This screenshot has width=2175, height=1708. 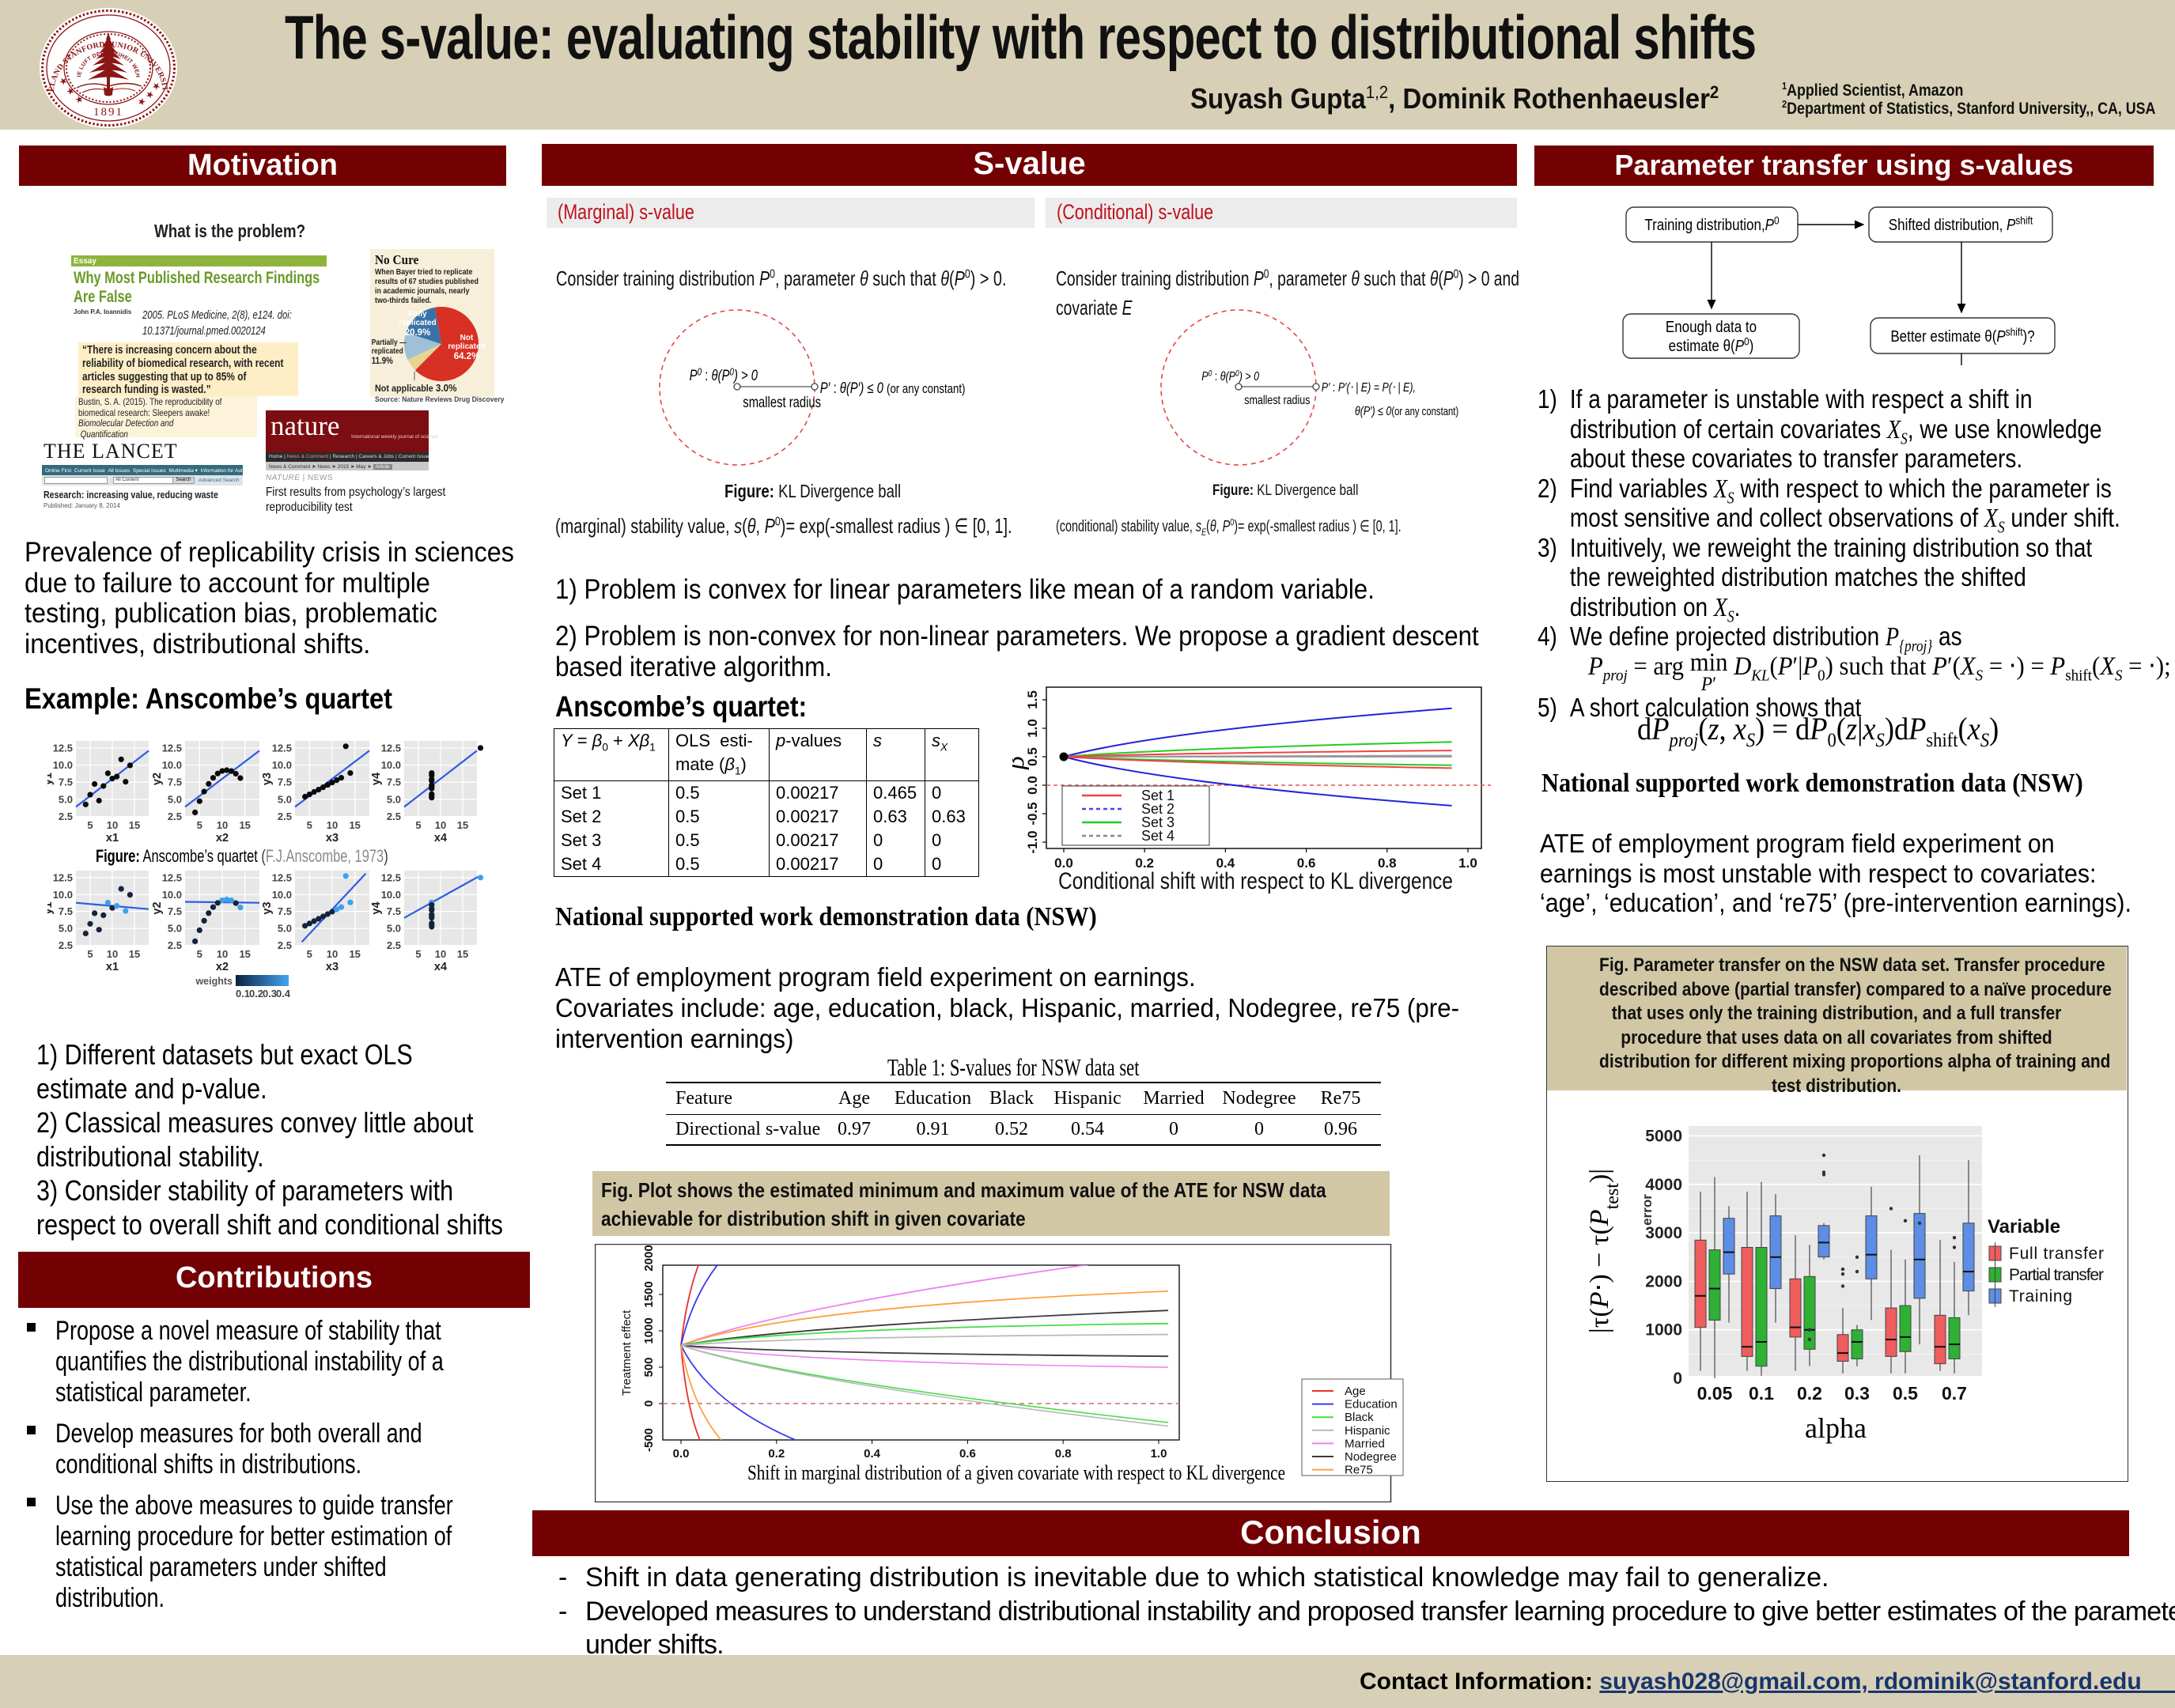 I want to click on svg-text: y4, so click(x=376, y=908).